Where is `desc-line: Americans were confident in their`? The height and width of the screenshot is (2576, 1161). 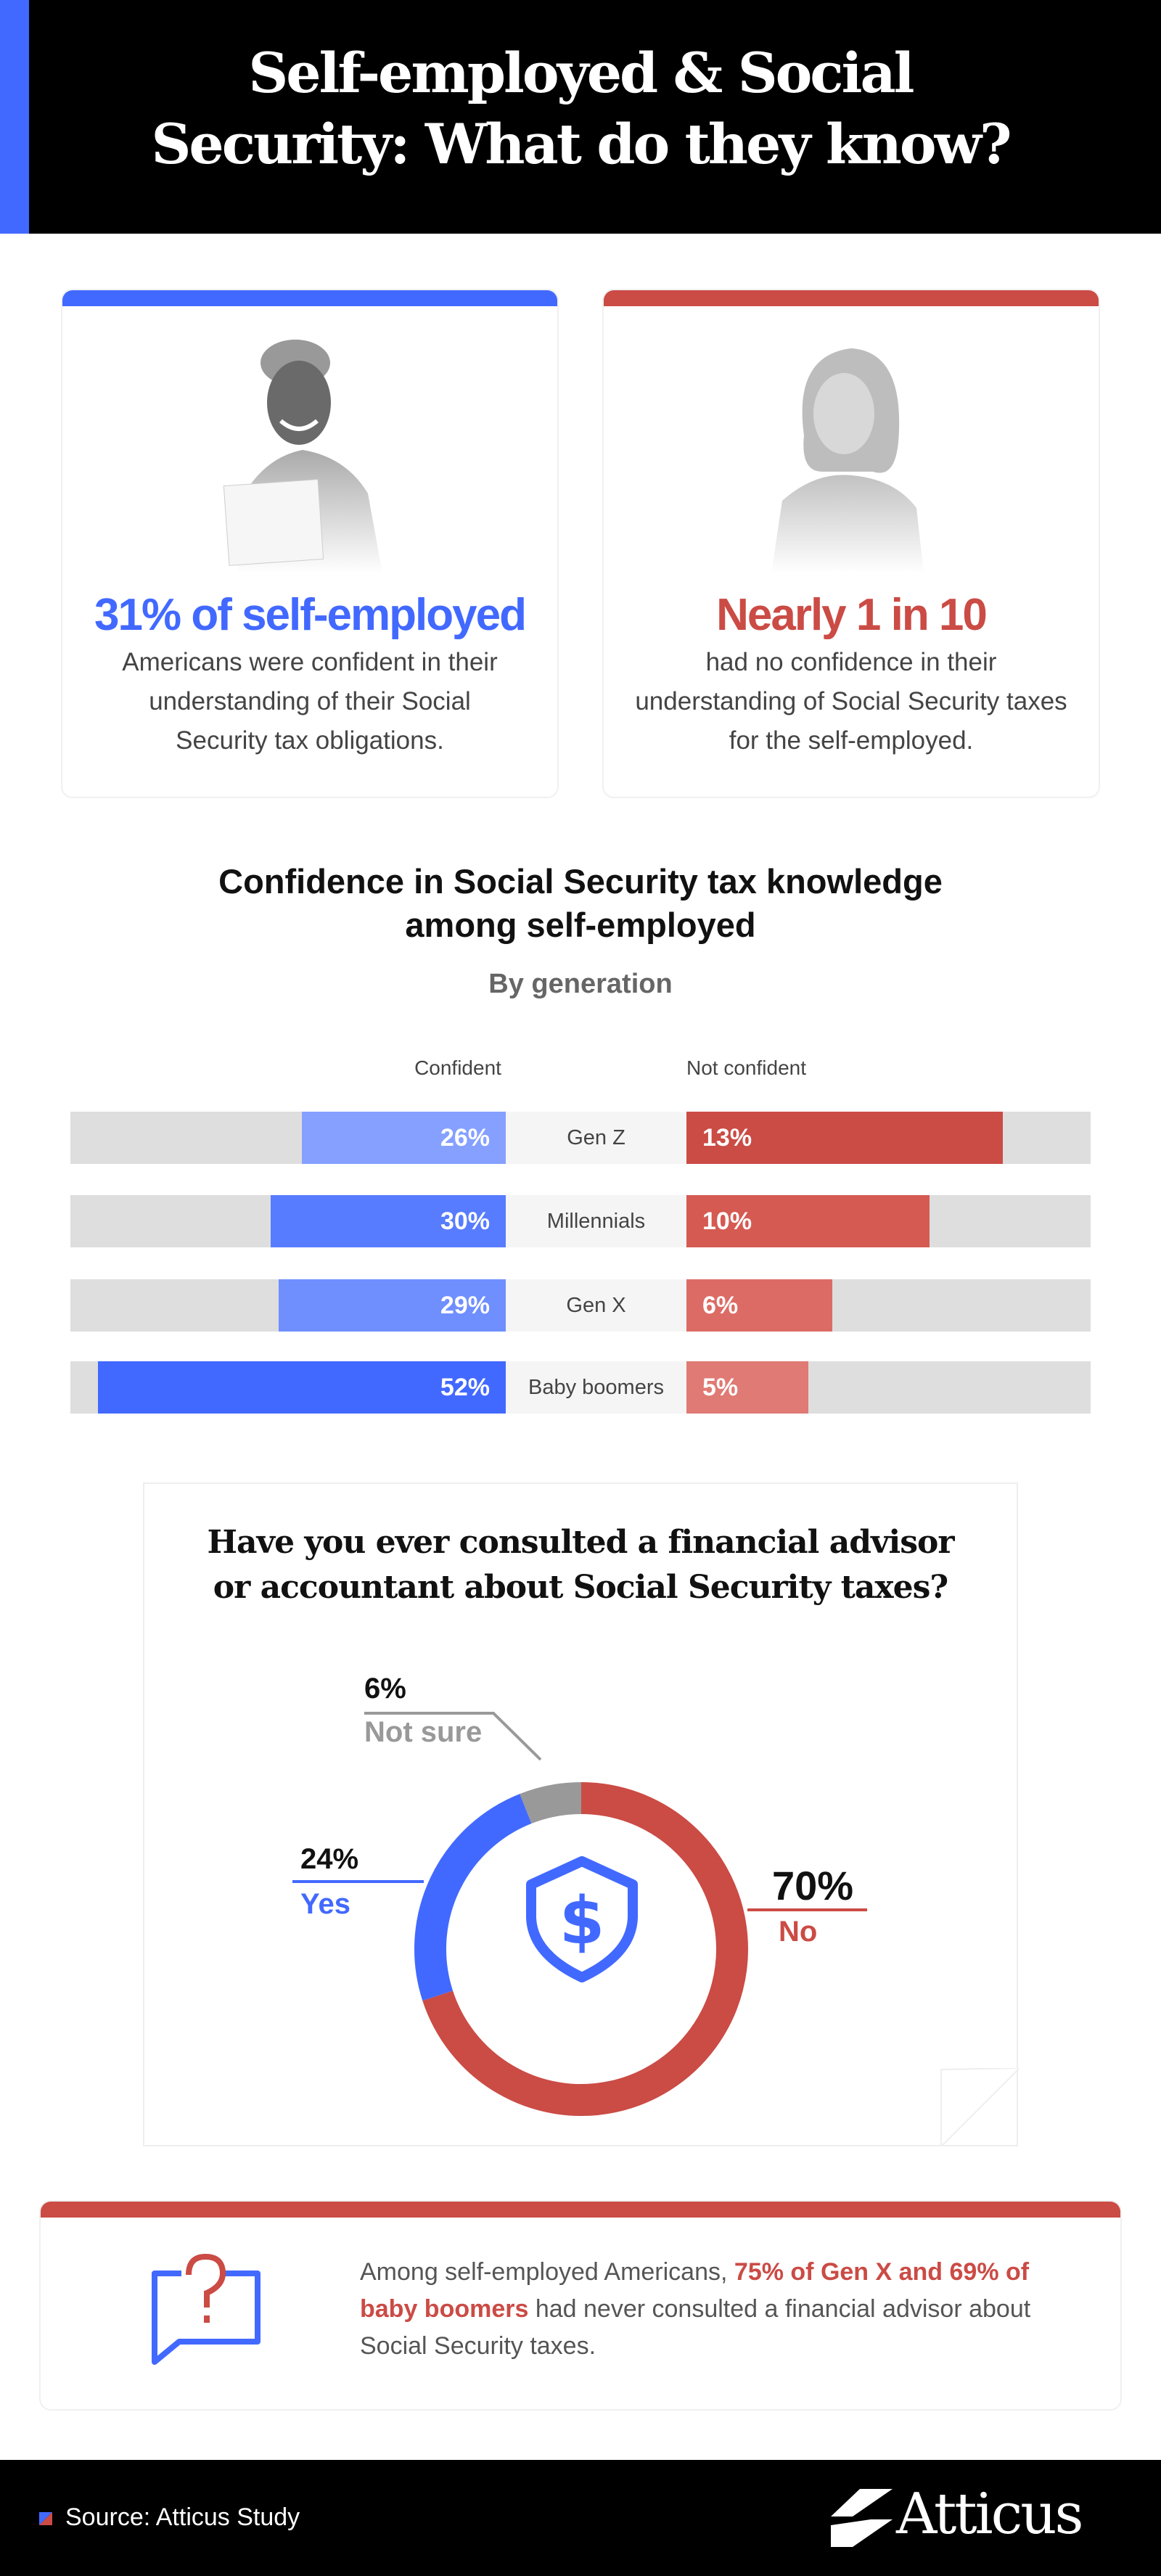
desc-line: Americans were confident in their is located at coordinates (310, 662).